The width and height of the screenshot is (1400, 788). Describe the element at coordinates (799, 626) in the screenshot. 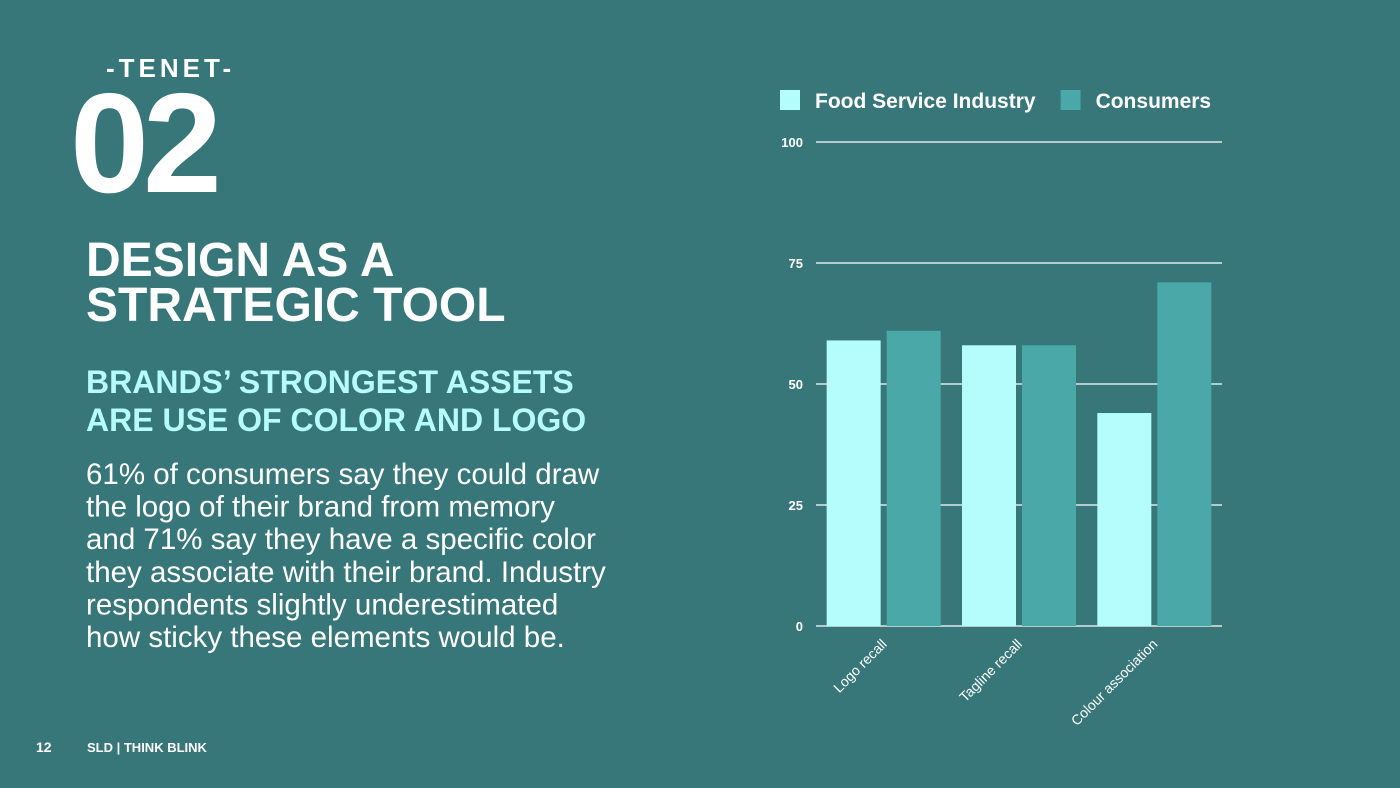

I see `y-tick-label: 0` at that location.